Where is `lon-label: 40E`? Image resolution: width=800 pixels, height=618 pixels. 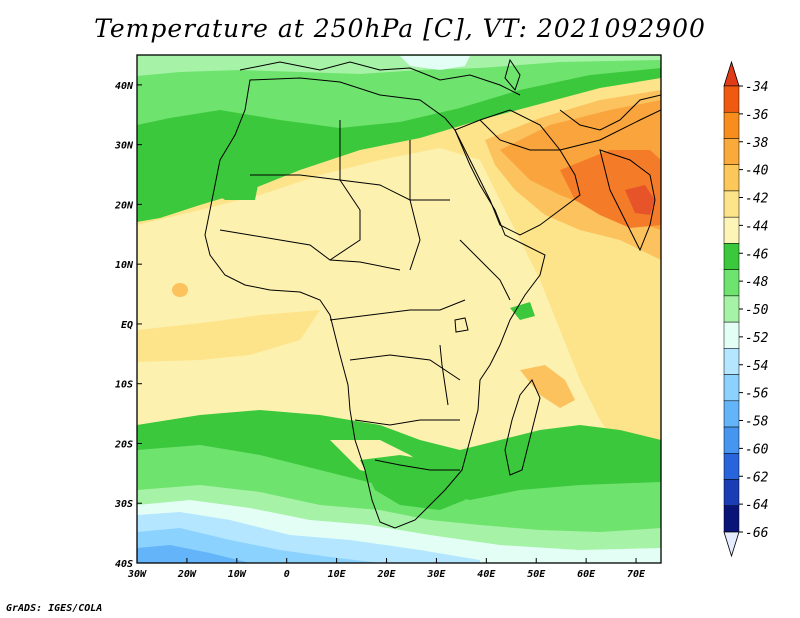
lon-label: 40E is located at coordinates (486, 574).